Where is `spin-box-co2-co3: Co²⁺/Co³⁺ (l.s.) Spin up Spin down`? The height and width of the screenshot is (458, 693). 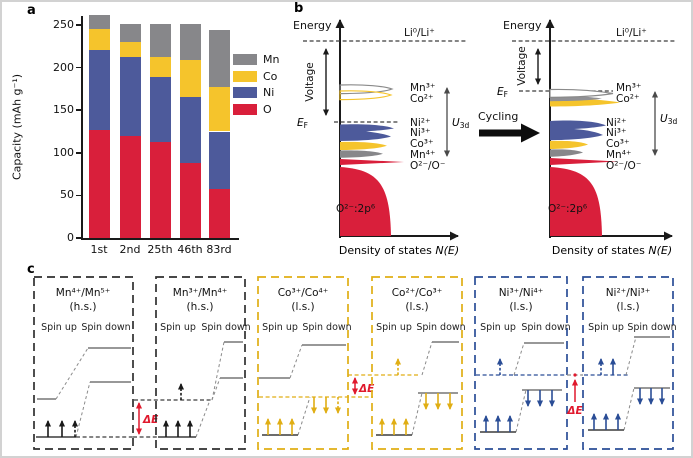 spin-box-co2-co3: Co²⁺/Co³⁺ (l.s.) Spin up Spin down is located at coordinates (407, 363).